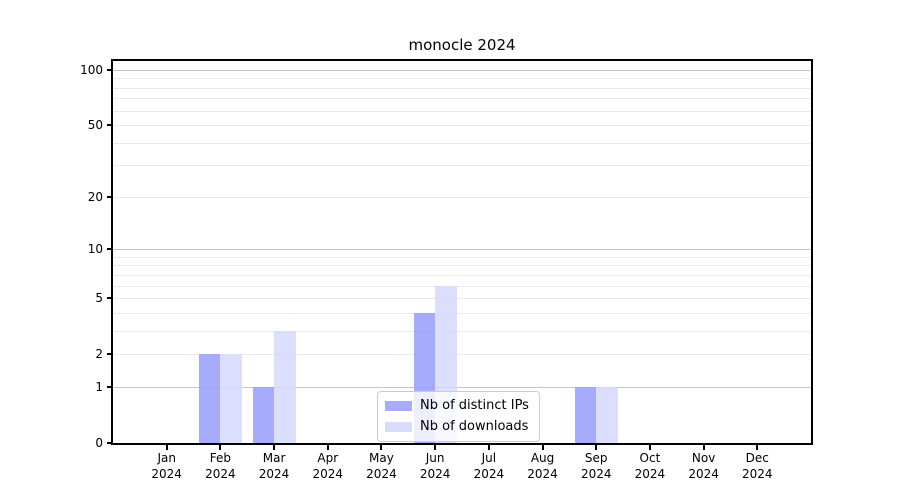 The image size is (900, 500). What do you see at coordinates (274, 447) in the screenshot?
I see `x-axis-tick-mark-mar` at bounding box center [274, 447].